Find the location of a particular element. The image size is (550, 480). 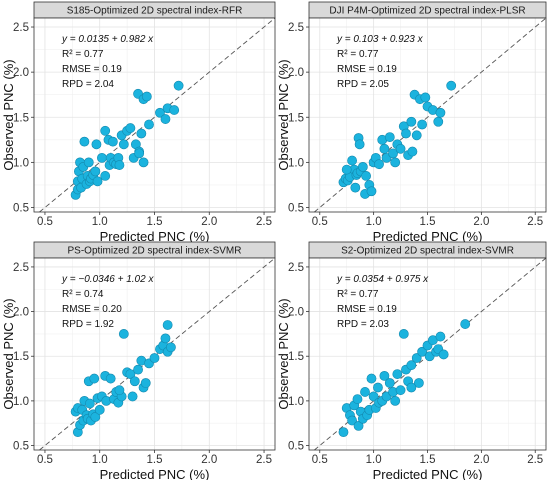

panel-title: S185-Optimized 2D spectral index-RFR is located at coordinates (155, 11).